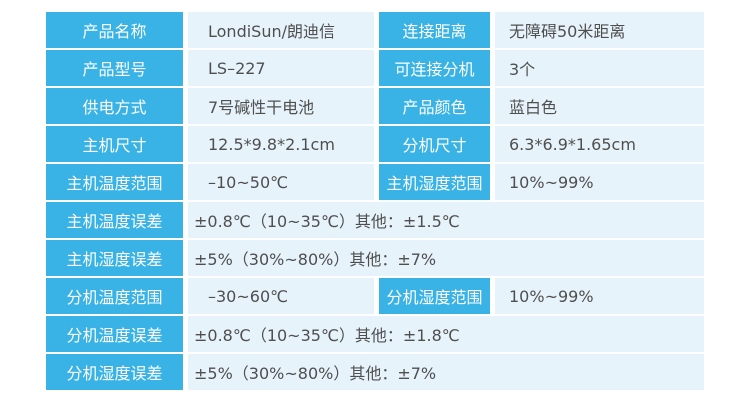  What do you see at coordinates (114, 296) in the screenshot?
I see `spec-label: 分机温度范围` at bounding box center [114, 296].